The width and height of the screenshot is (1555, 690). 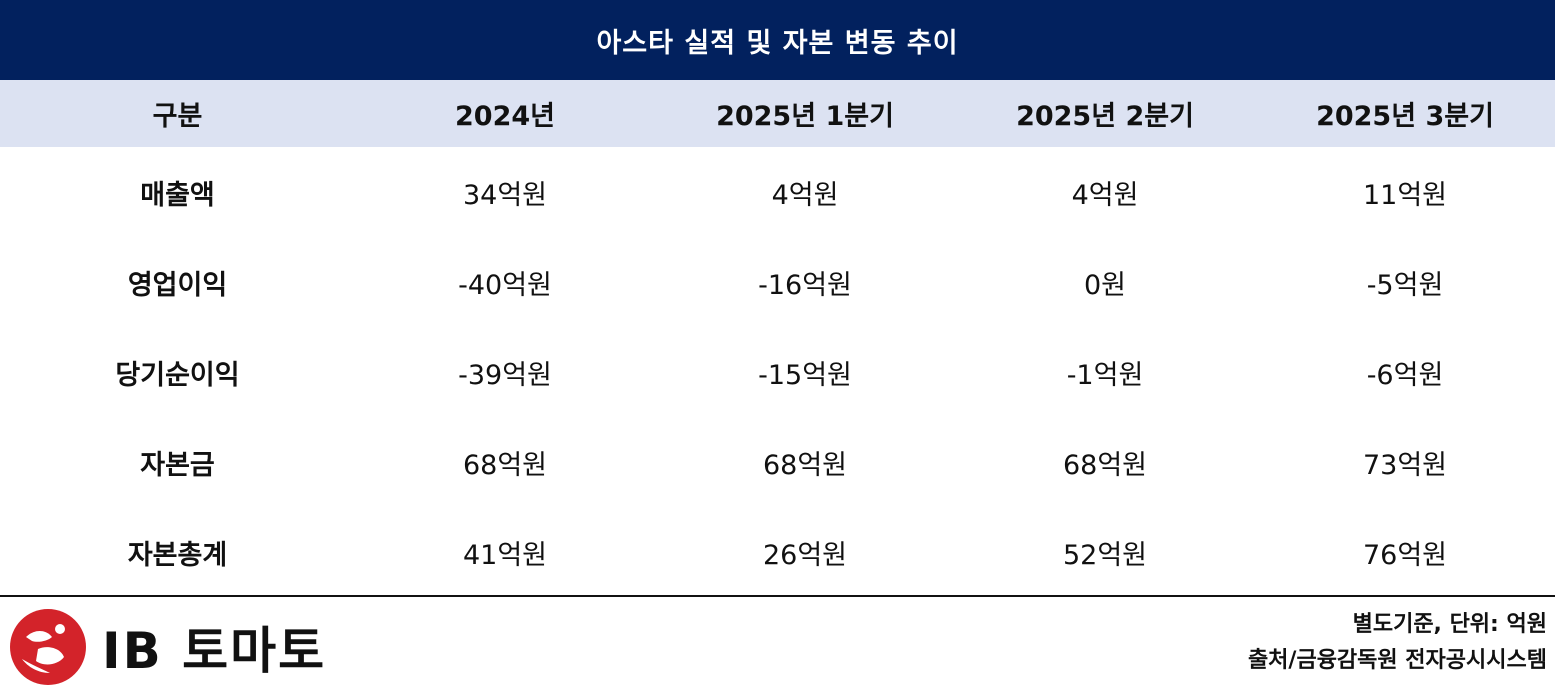 I want to click on table-cell: -5억원, so click(x=1405, y=285).